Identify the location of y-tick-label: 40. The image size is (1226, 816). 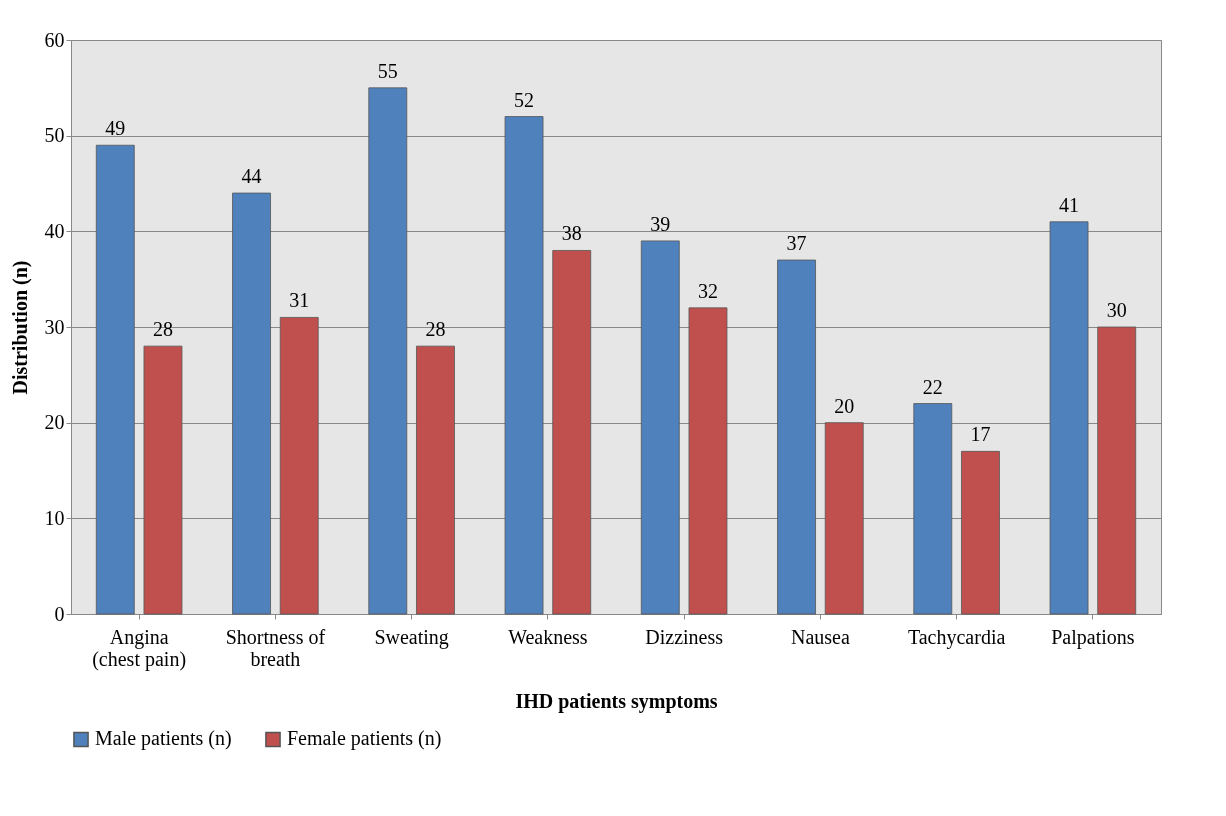
(54, 230).